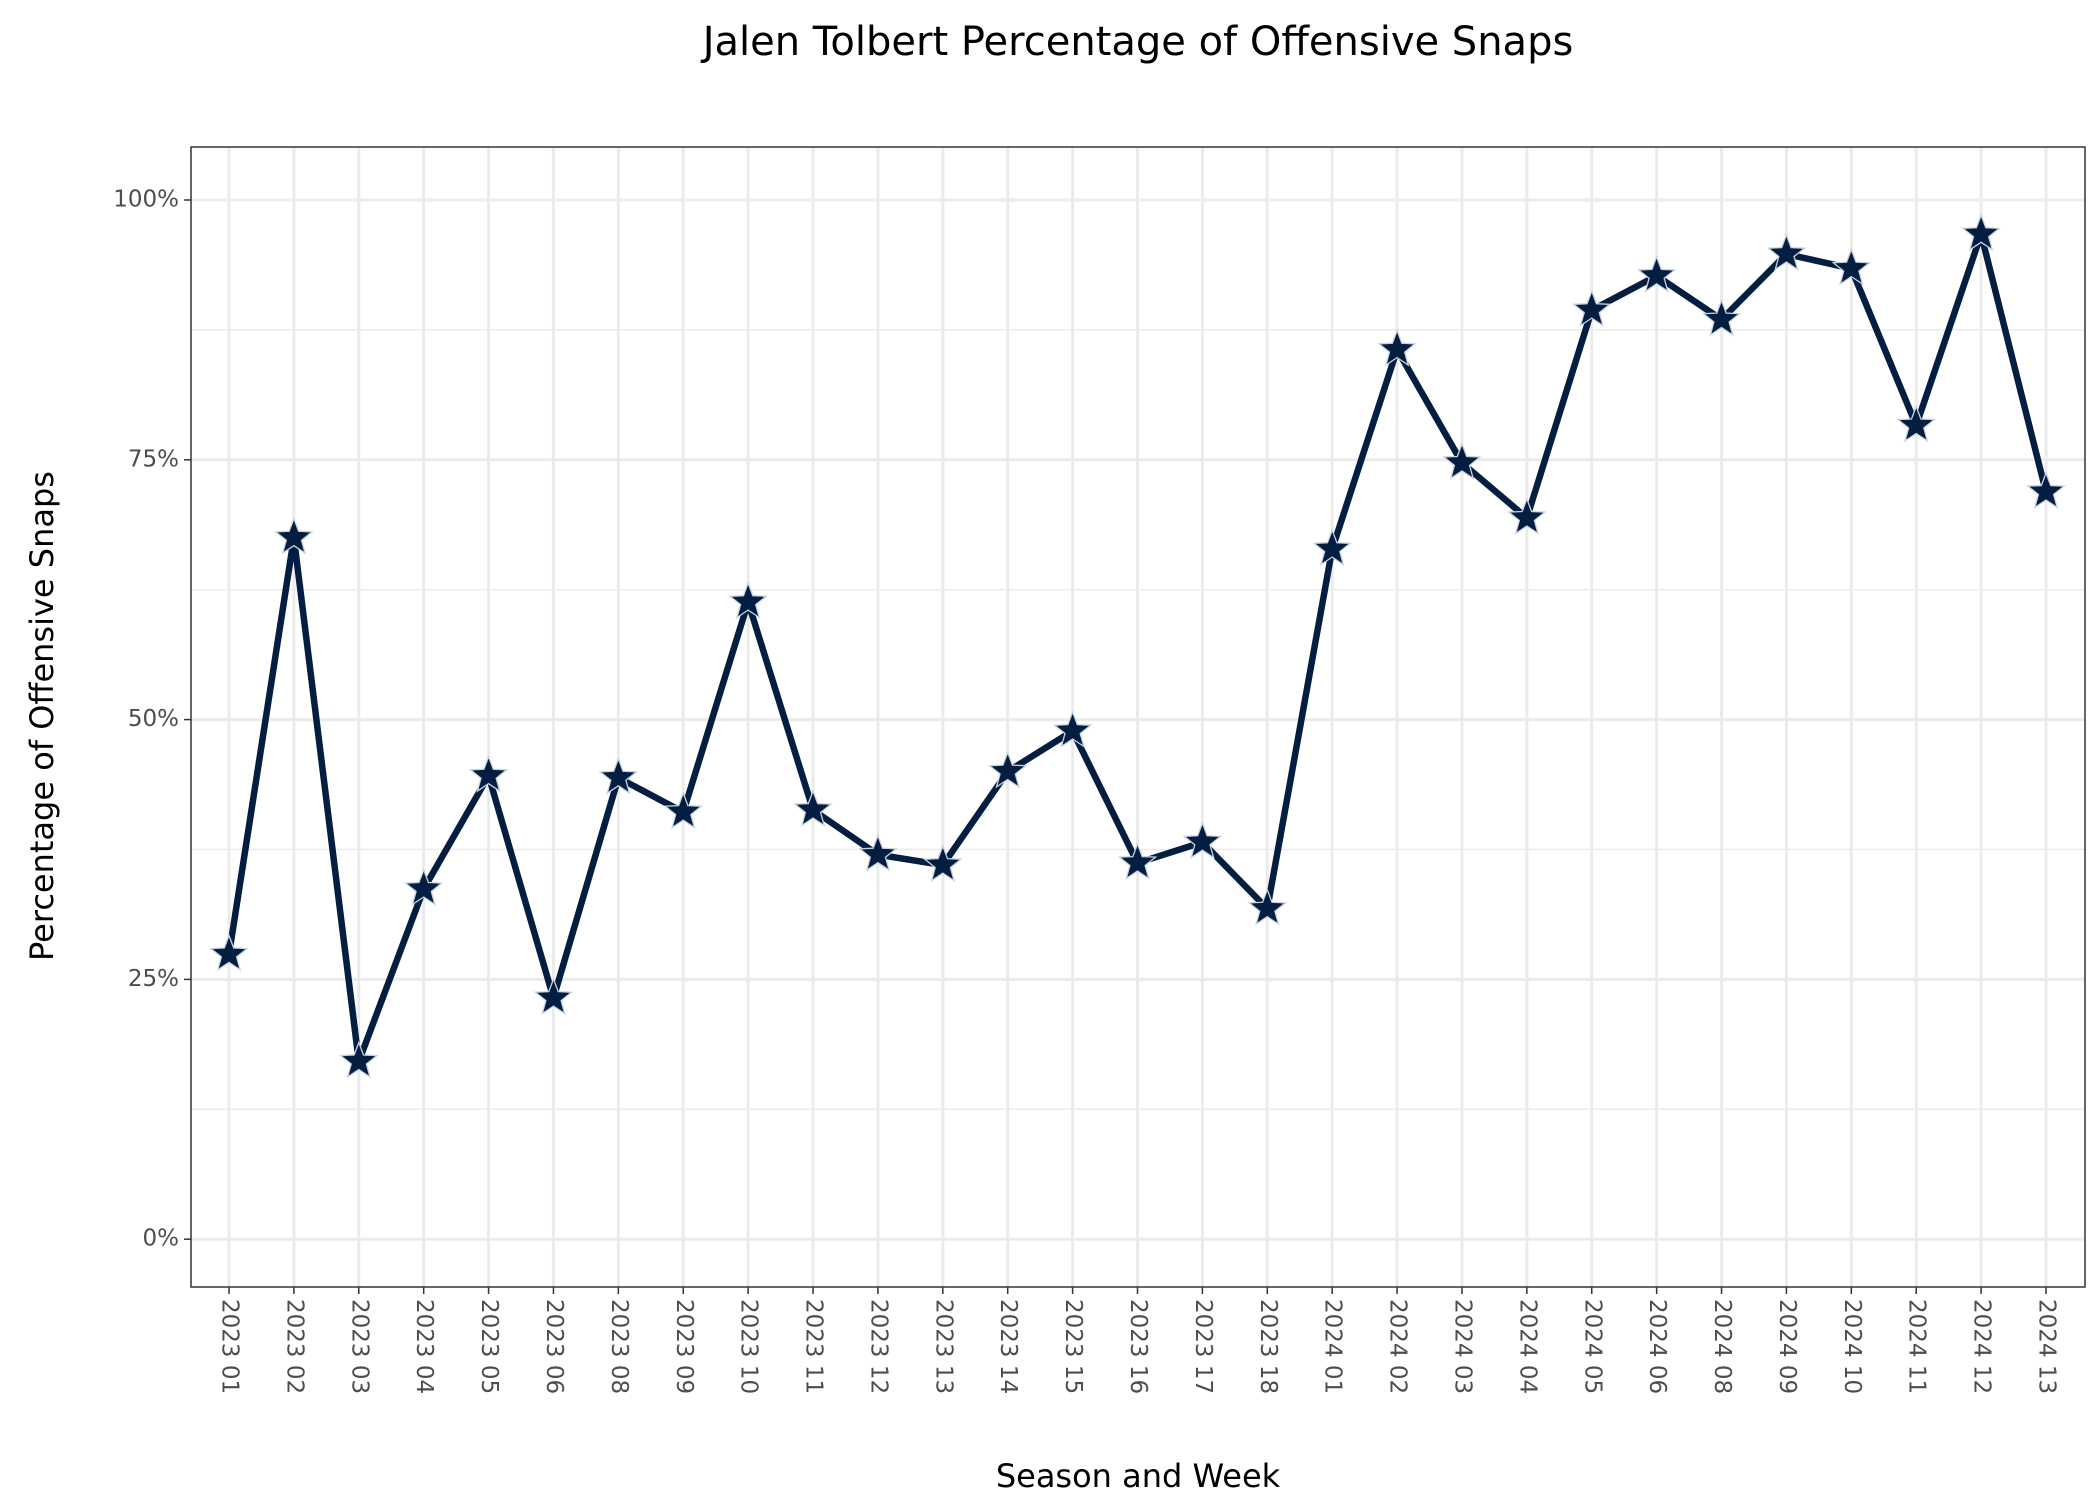 This screenshot has height=1500, width=2100. Describe the element at coordinates (424, 1346) in the screenshot. I see `x-tick-label: 2023 04` at that location.